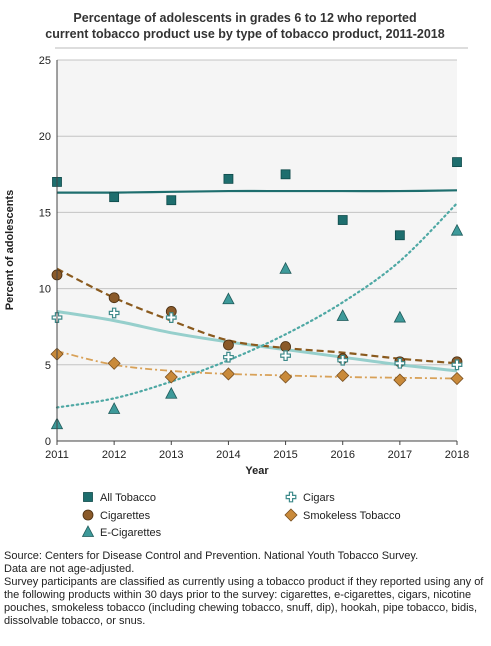 The image size is (491, 646). I want to click on legend-label: E-Cigarettes, so click(131, 533).